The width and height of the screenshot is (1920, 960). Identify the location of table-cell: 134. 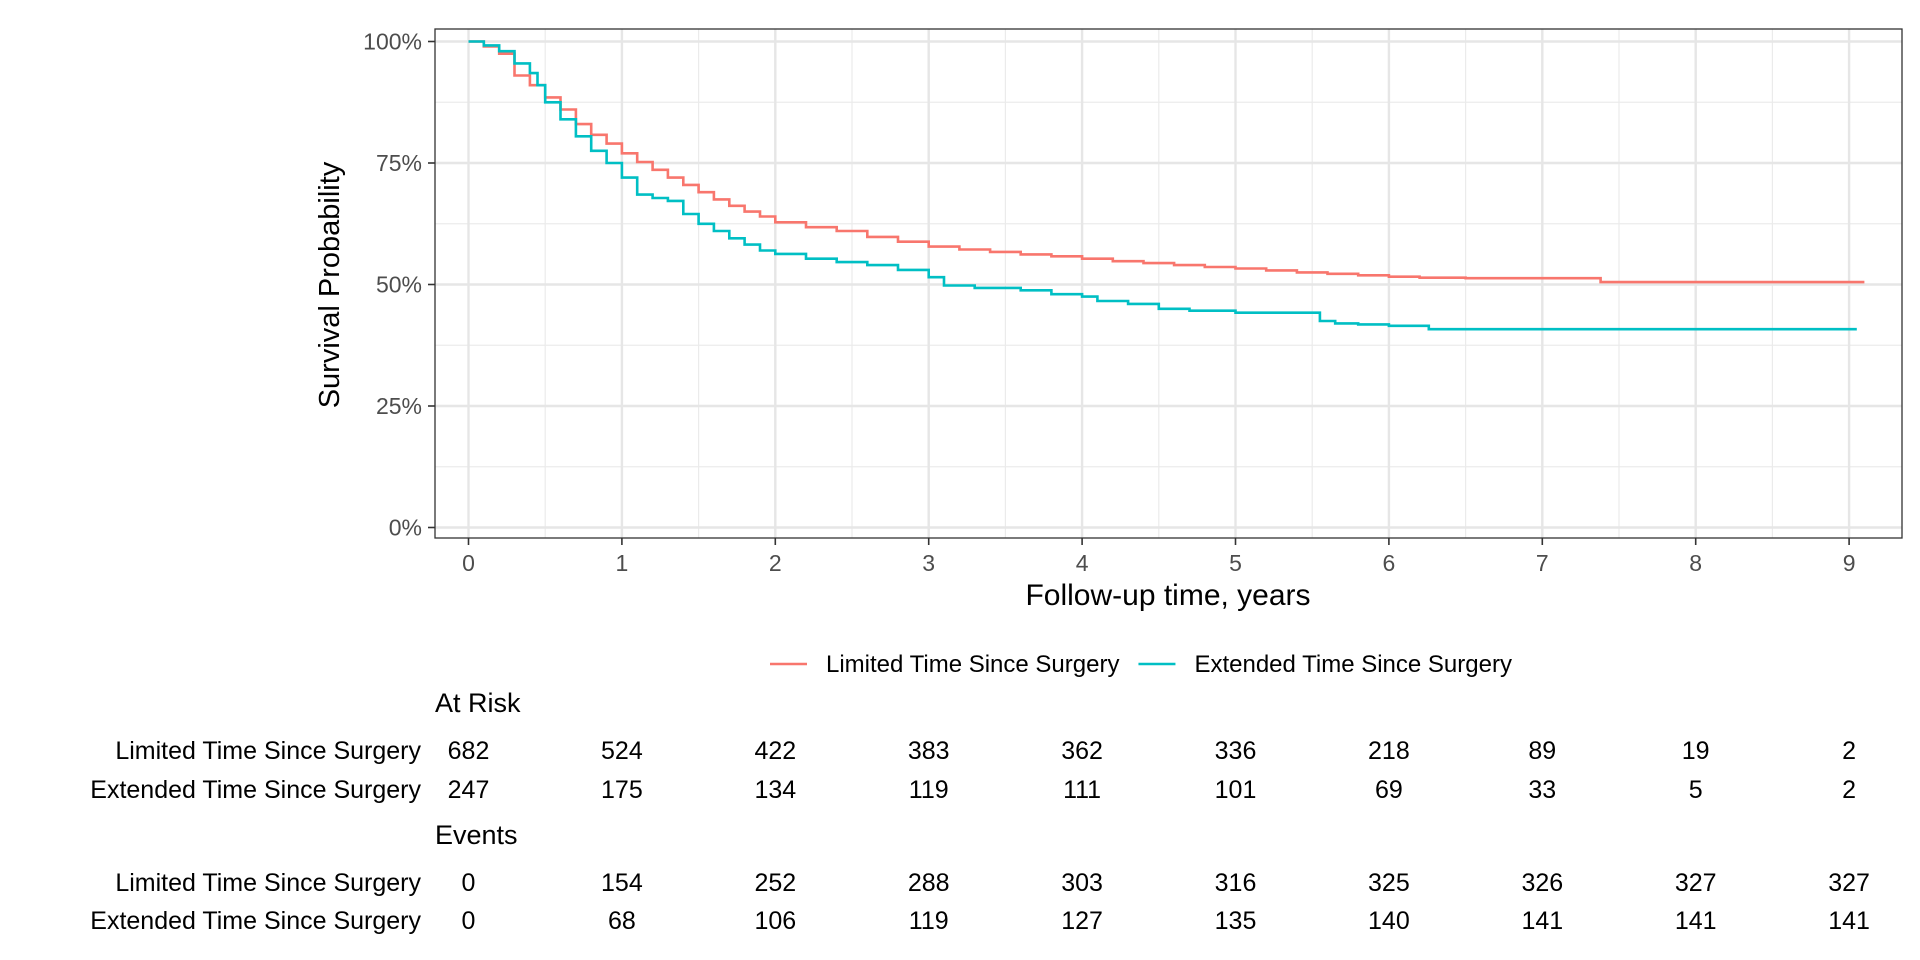
(775, 790).